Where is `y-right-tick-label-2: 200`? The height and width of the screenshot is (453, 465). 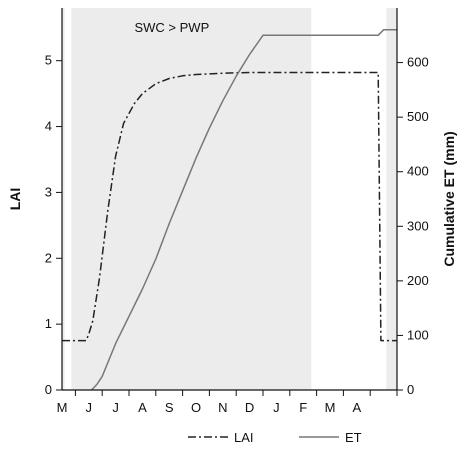 y-right-tick-label-2: 200 is located at coordinates (418, 280).